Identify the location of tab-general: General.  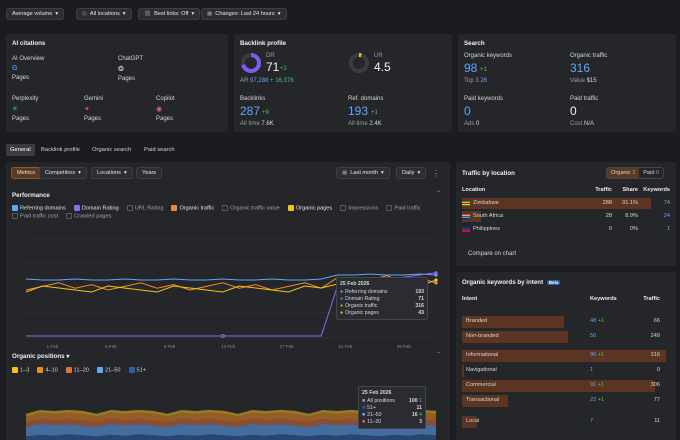
(20, 150).